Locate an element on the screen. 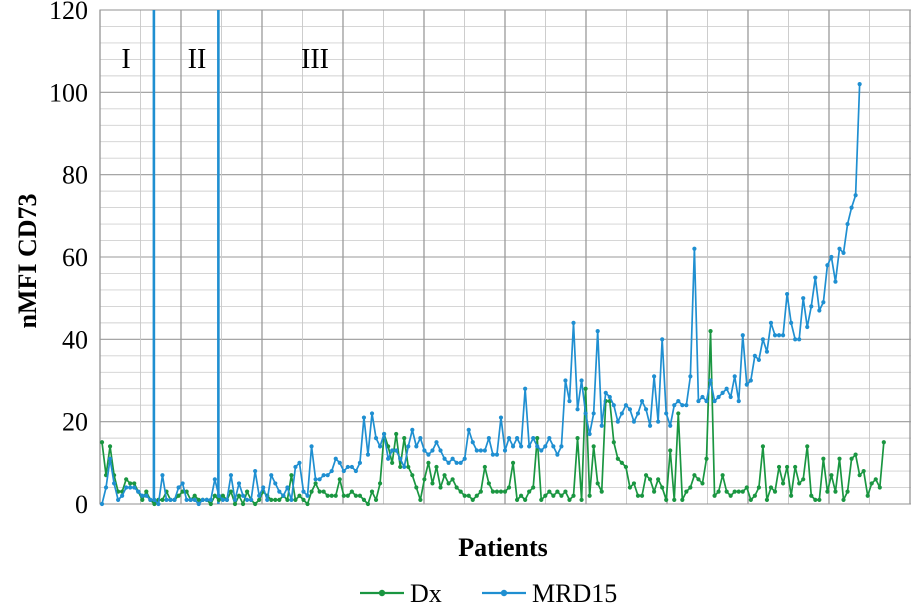 The width and height of the screenshot is (911, 604). y-tick-label-100: 100 is located at coordinates (68, 92).